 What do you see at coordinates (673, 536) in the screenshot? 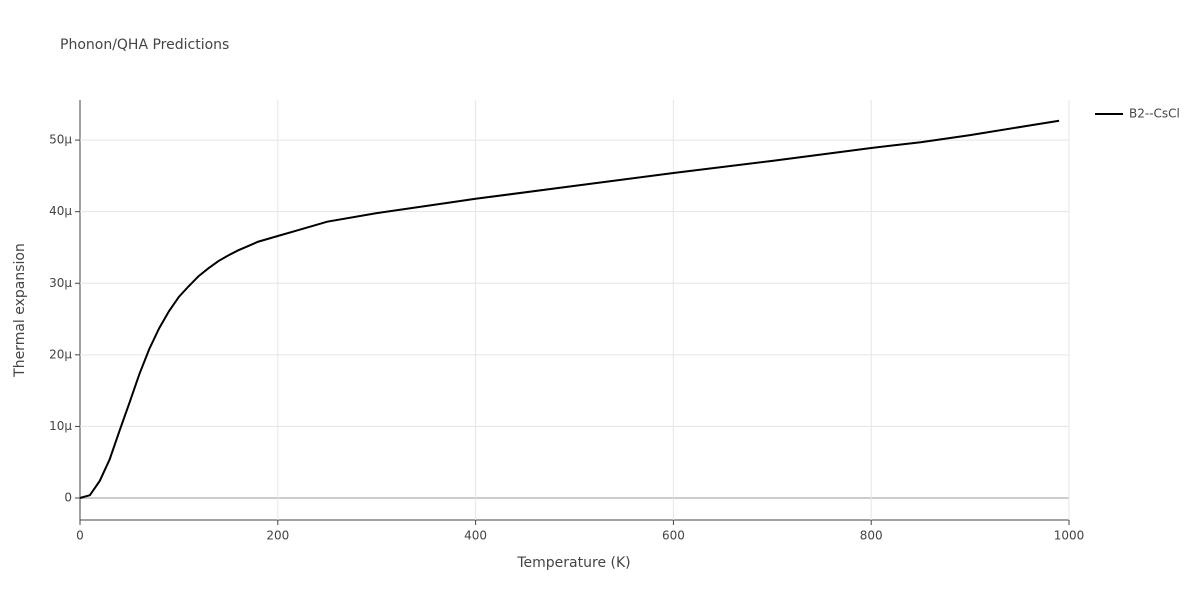
I see `x-tick-label: 600` at bounding box center [673, 536].